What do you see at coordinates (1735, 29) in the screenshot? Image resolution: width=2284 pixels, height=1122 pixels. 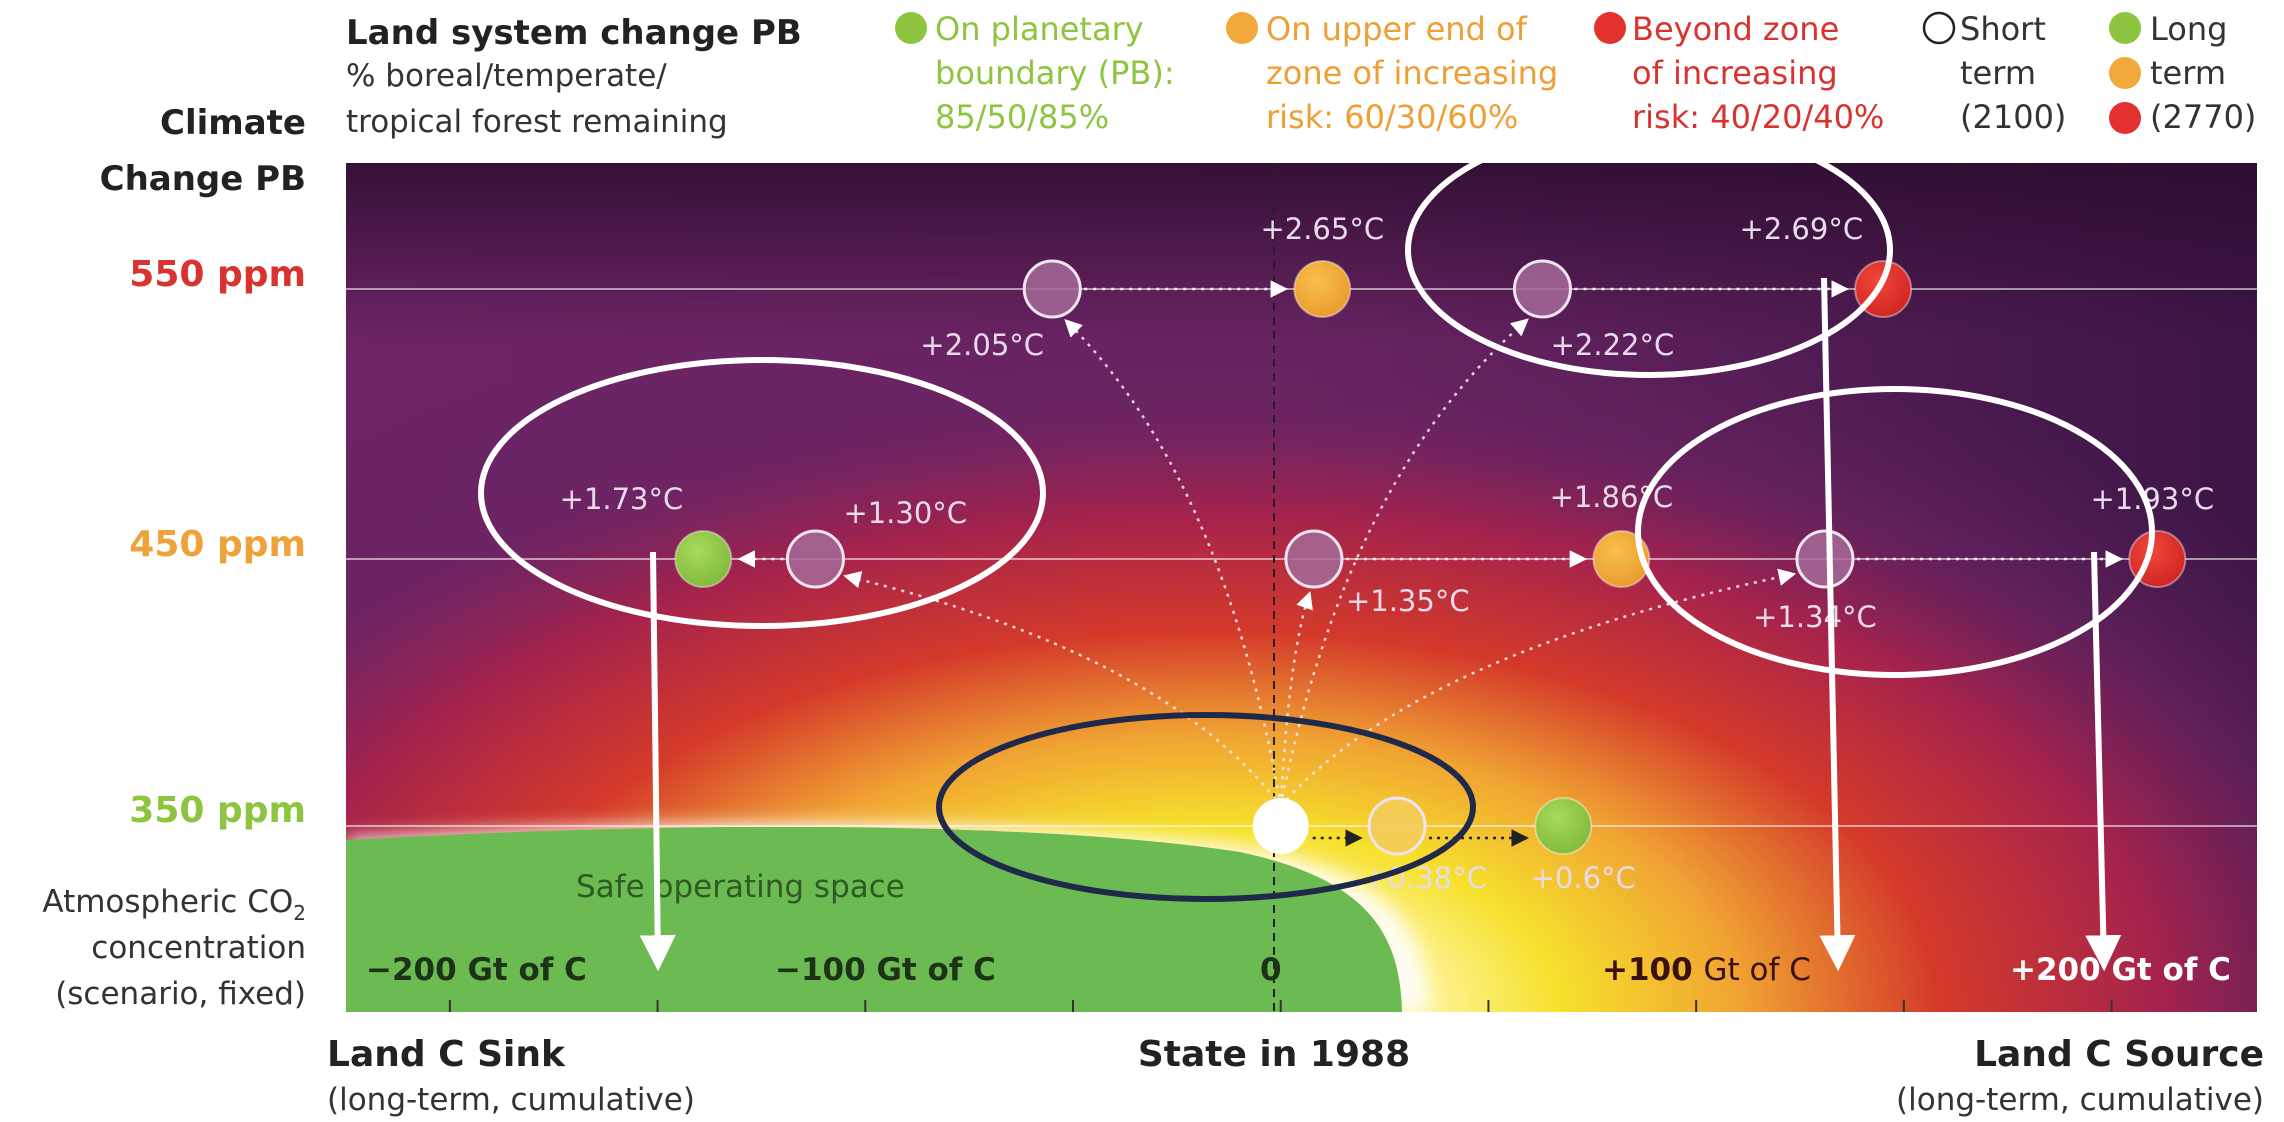 I see `legend-red-line-1: Beyond zone` at bounding box center [1735, 29].